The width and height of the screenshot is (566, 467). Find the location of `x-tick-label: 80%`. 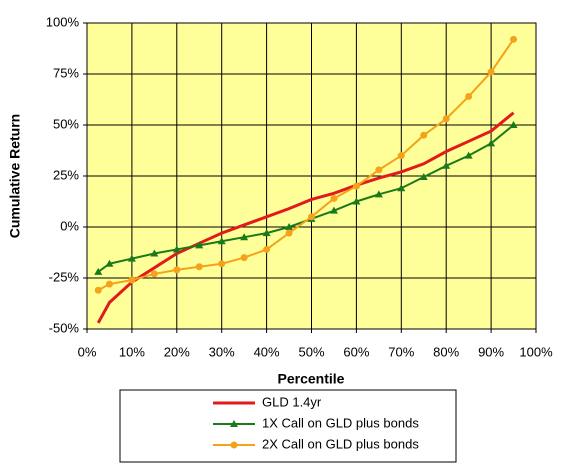

x-tick-label: 80% is located at coordinates (446, 351).